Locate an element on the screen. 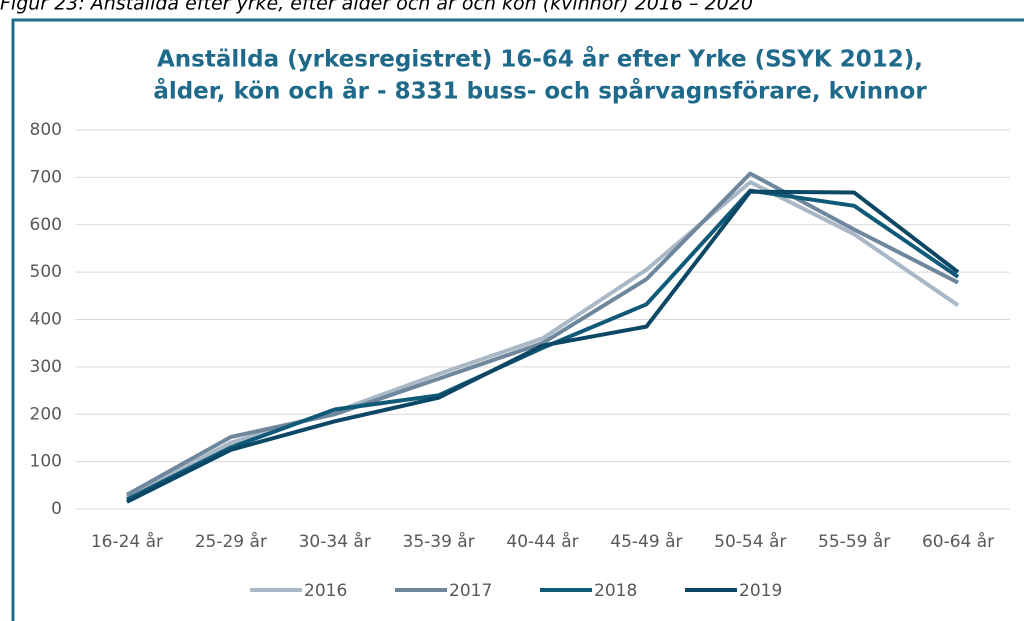  y-tick-label: 200 is located at coordinates (46, 414).